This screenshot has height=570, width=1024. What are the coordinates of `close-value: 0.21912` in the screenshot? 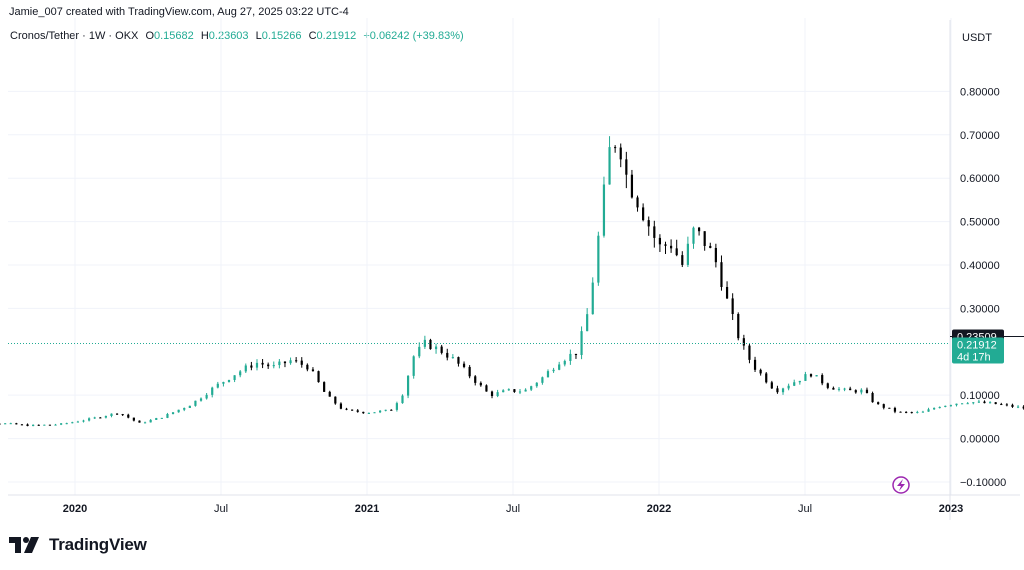 It's located at (336, 36).